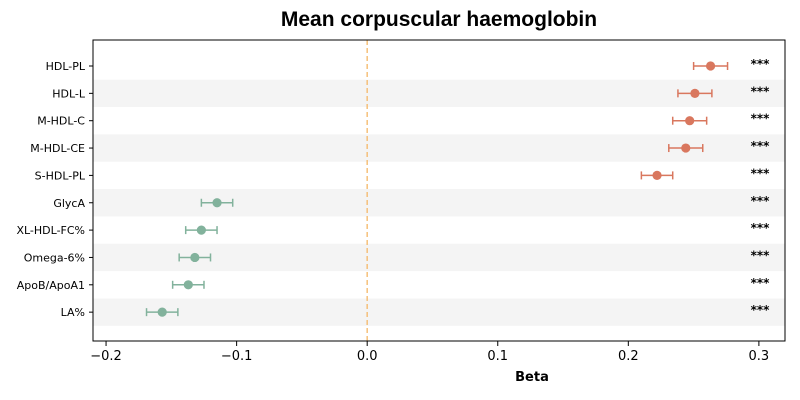 This screenshot has width=800, height=400. What do you see at coordinates (237, 356) in the screenshot?
I see `x-tick-label: −0.1` at bounding box center [237, 356].